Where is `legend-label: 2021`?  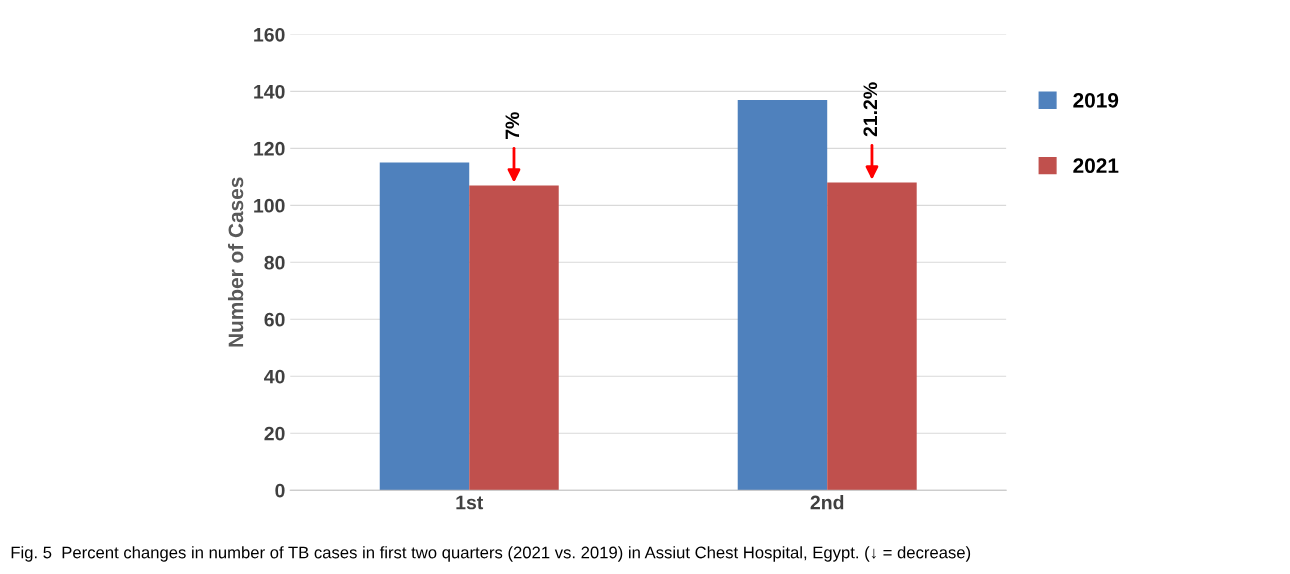 legend-label: 2021 is located at coordinates (1096, 166).